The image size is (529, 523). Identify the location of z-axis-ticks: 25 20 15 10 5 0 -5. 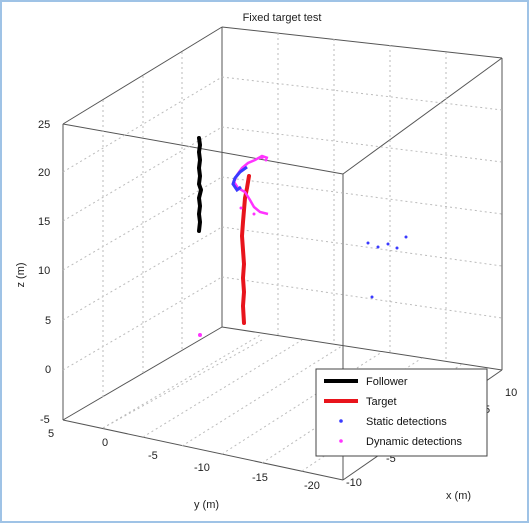
(44, 272).